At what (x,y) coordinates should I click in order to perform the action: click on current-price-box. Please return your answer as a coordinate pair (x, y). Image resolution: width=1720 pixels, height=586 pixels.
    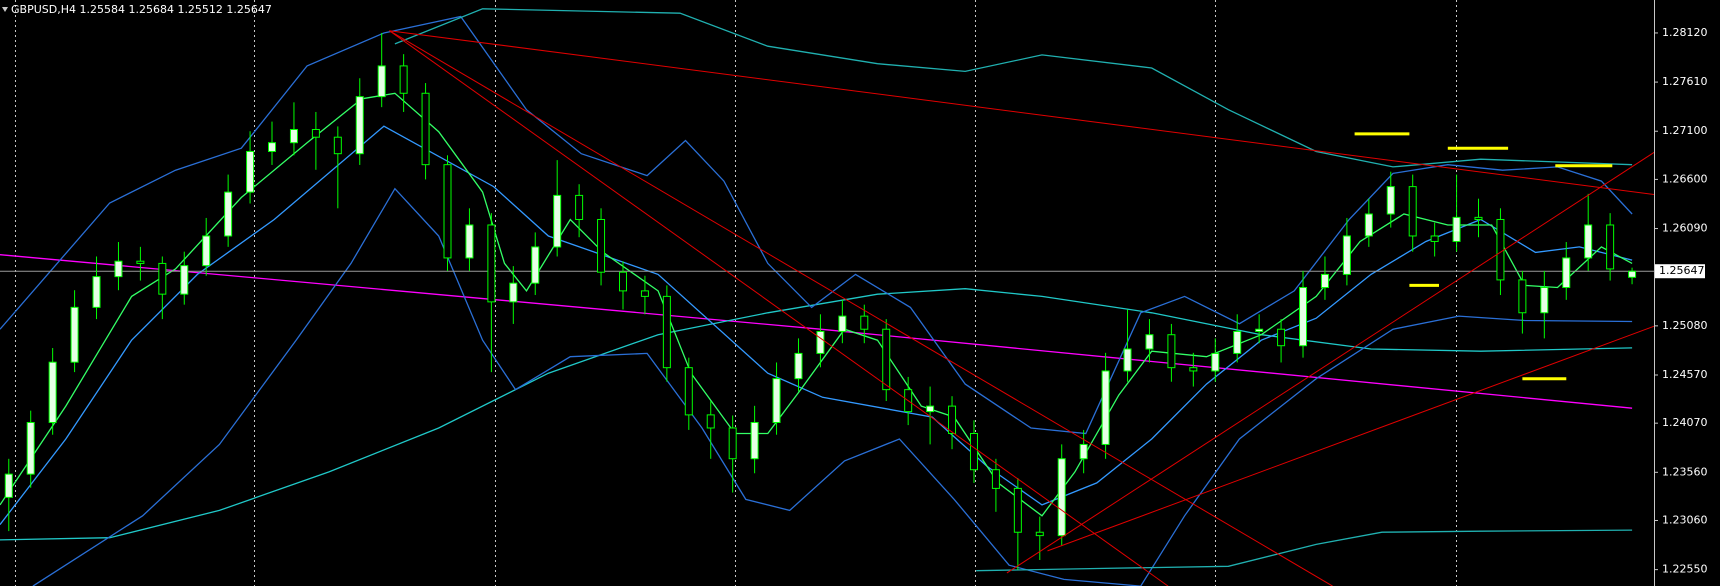
    Looking at the image, I should click on (1680, 271).